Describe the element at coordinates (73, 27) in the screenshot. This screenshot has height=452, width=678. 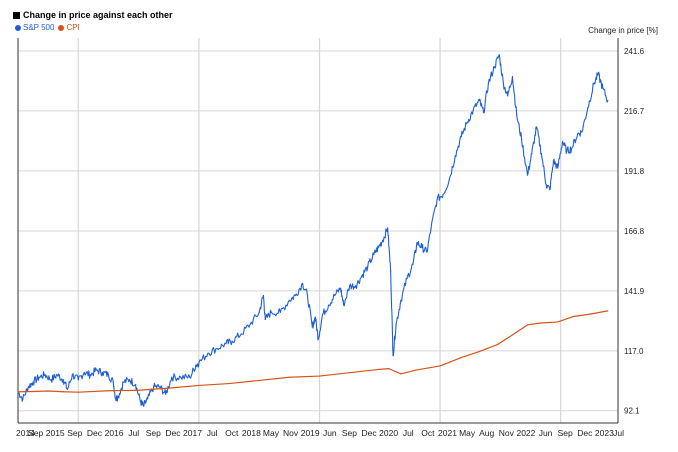
I see `legend-label-cpi: CPI` at that location.